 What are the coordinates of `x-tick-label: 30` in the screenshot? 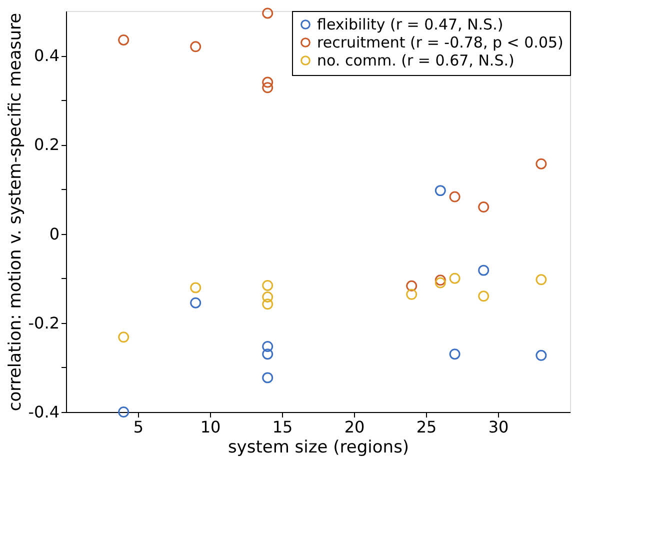 It's located at (498, 427).